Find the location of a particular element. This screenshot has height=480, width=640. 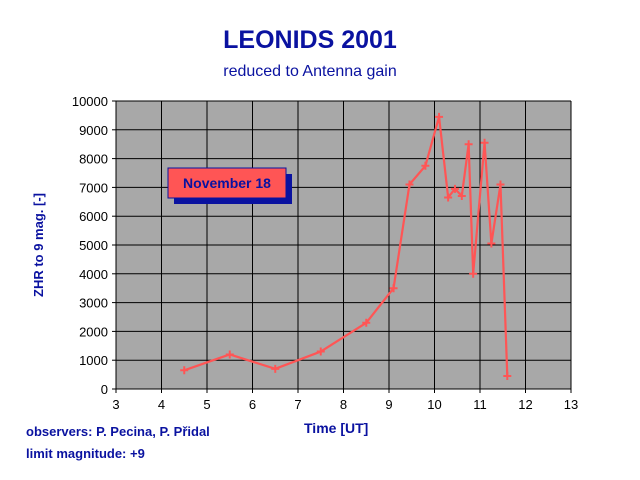

limit-magnitude-note: limit magnitude: +9 is located at coordinates (85, 453).